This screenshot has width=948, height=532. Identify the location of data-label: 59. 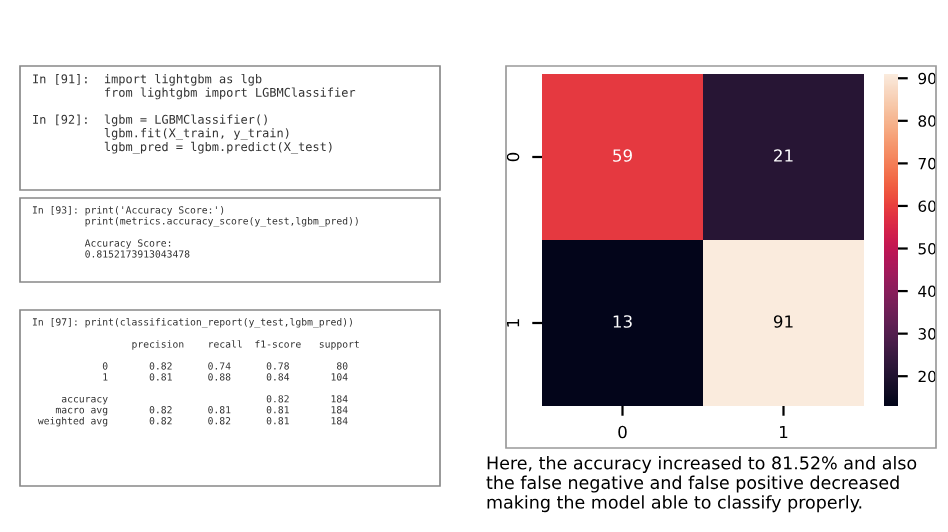
(622, 155).